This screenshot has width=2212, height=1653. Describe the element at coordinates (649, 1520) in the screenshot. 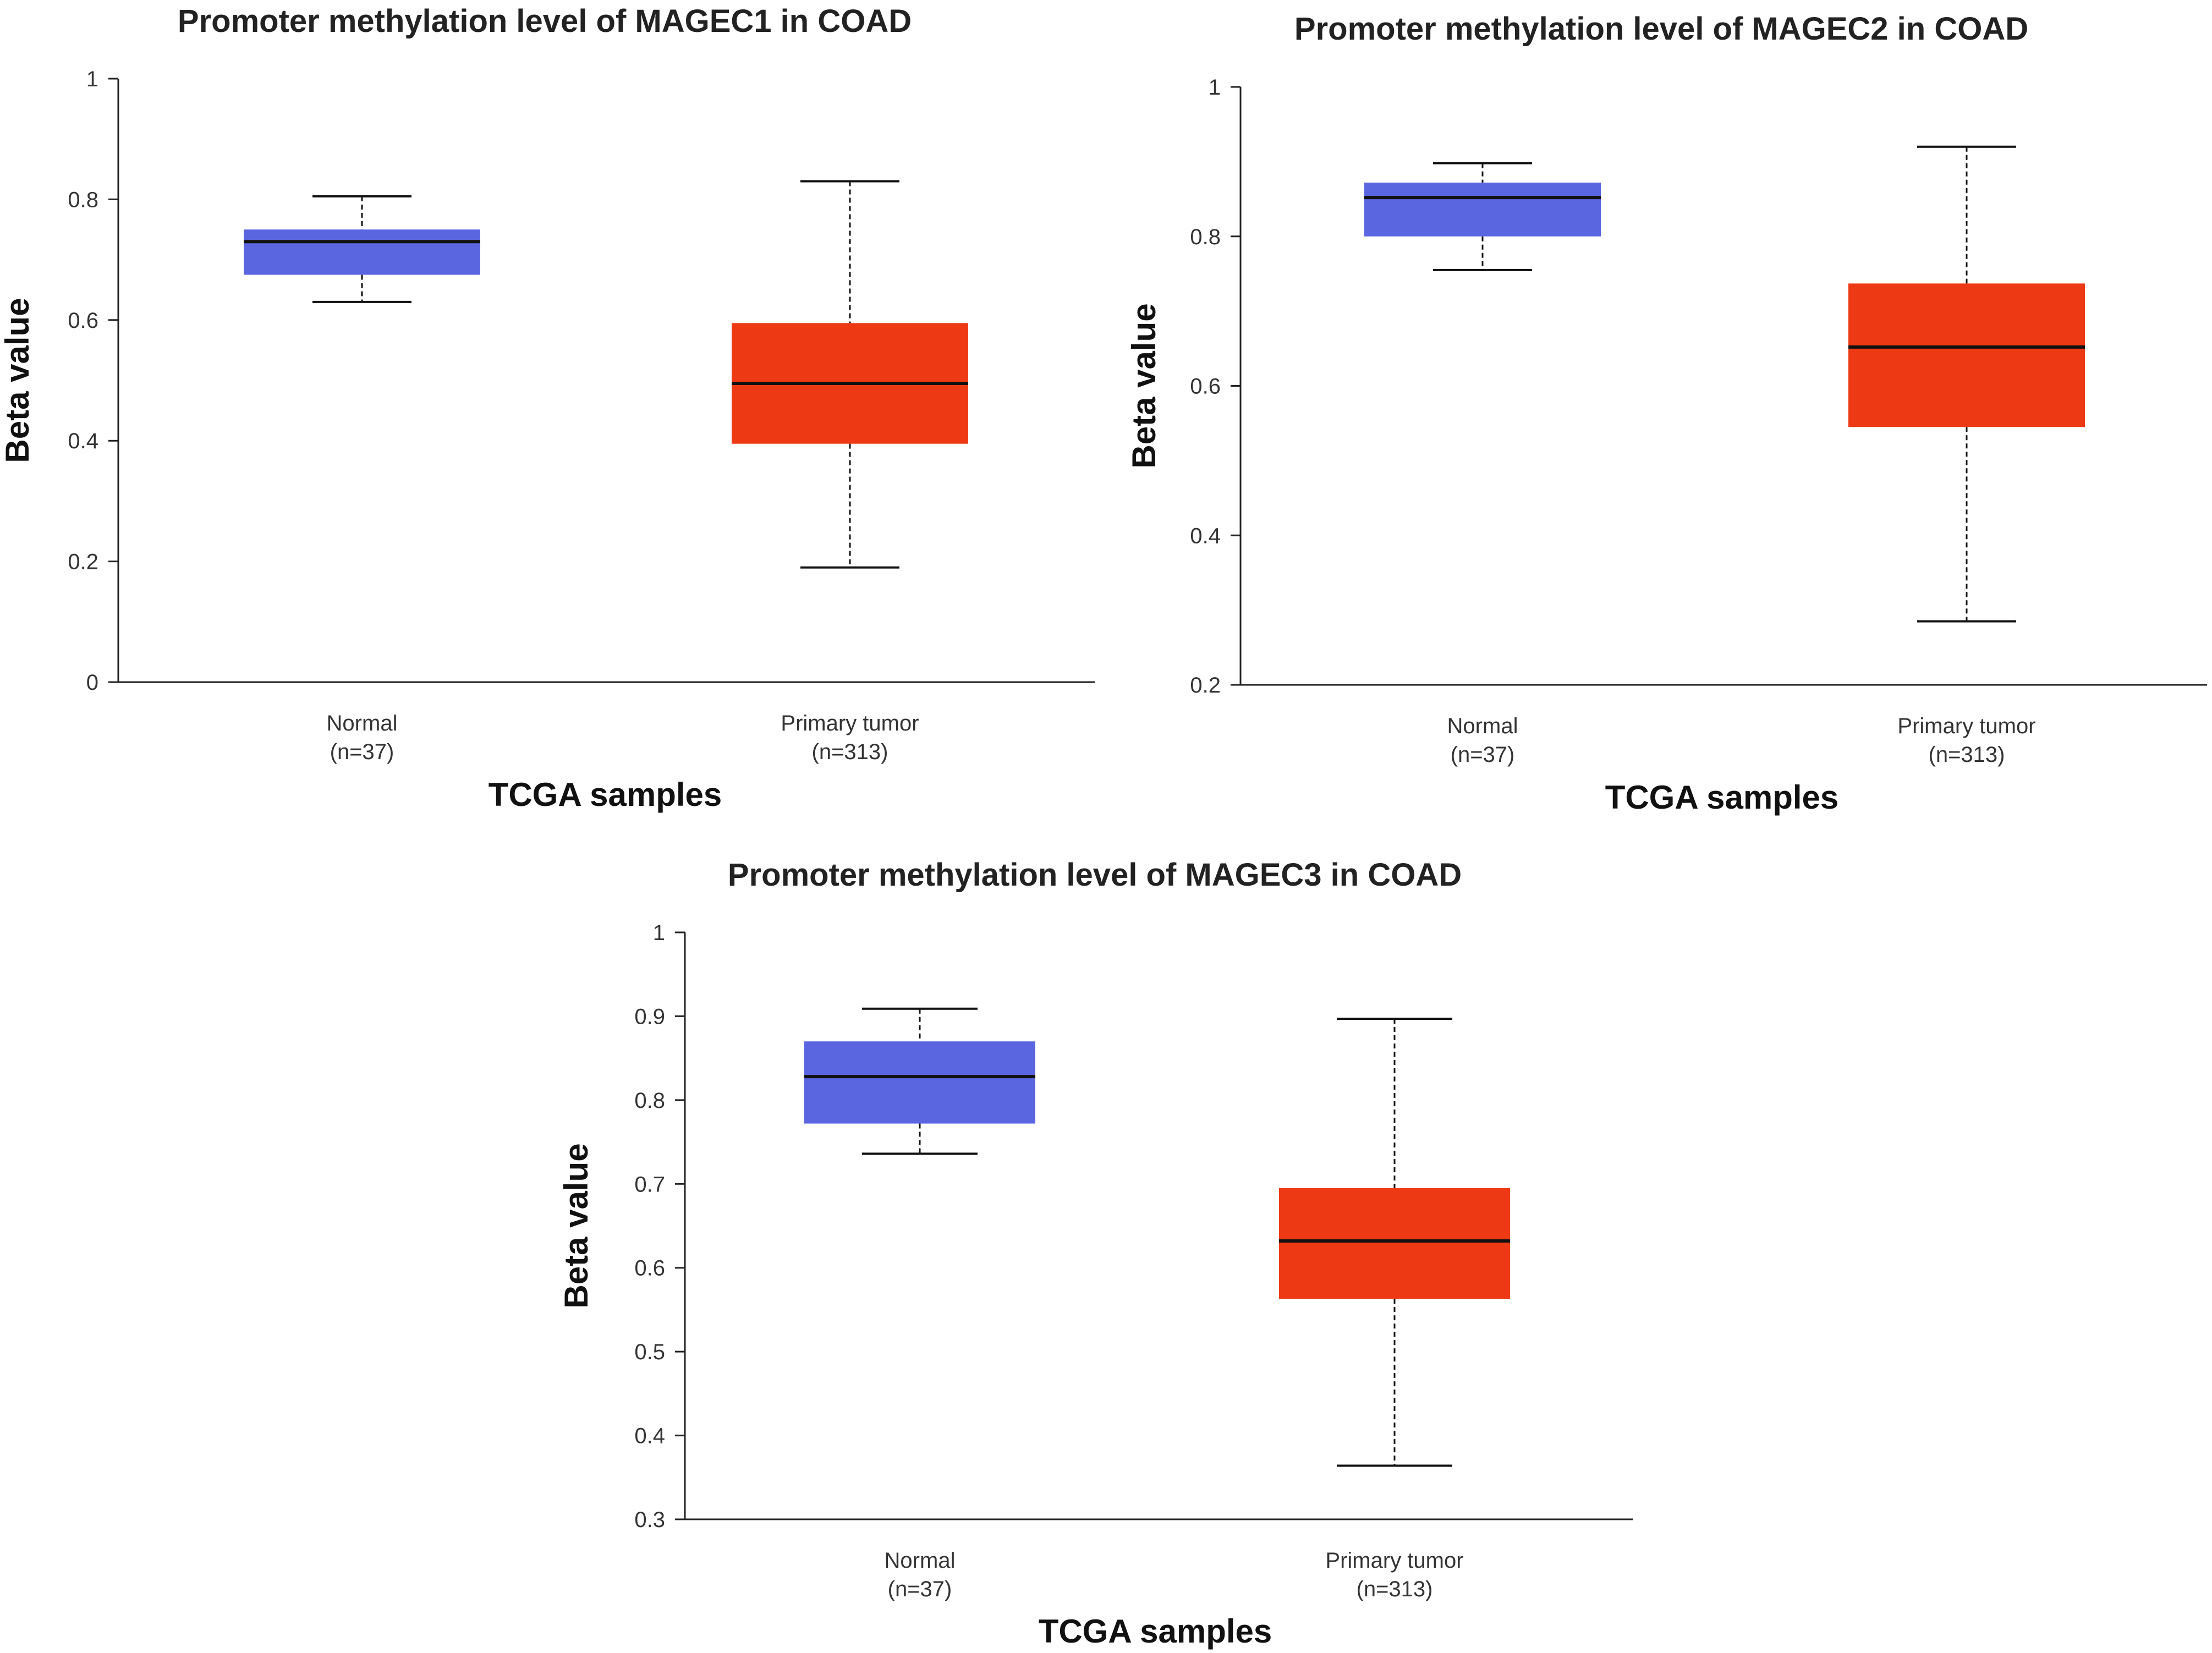

I see `y-tick-label: 0.3` at that location.